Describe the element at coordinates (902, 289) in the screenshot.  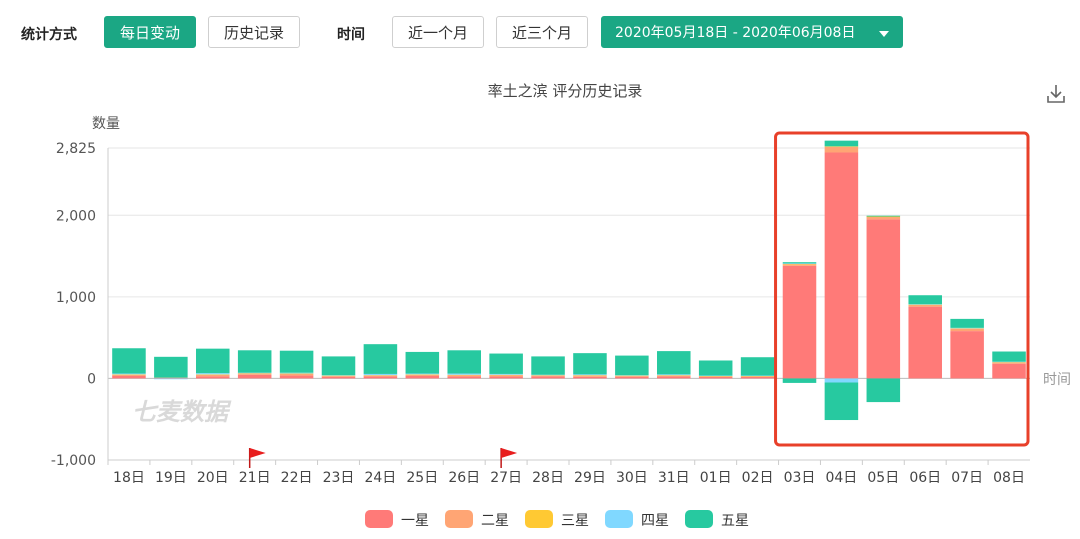
I see `highlight-box` at that location.